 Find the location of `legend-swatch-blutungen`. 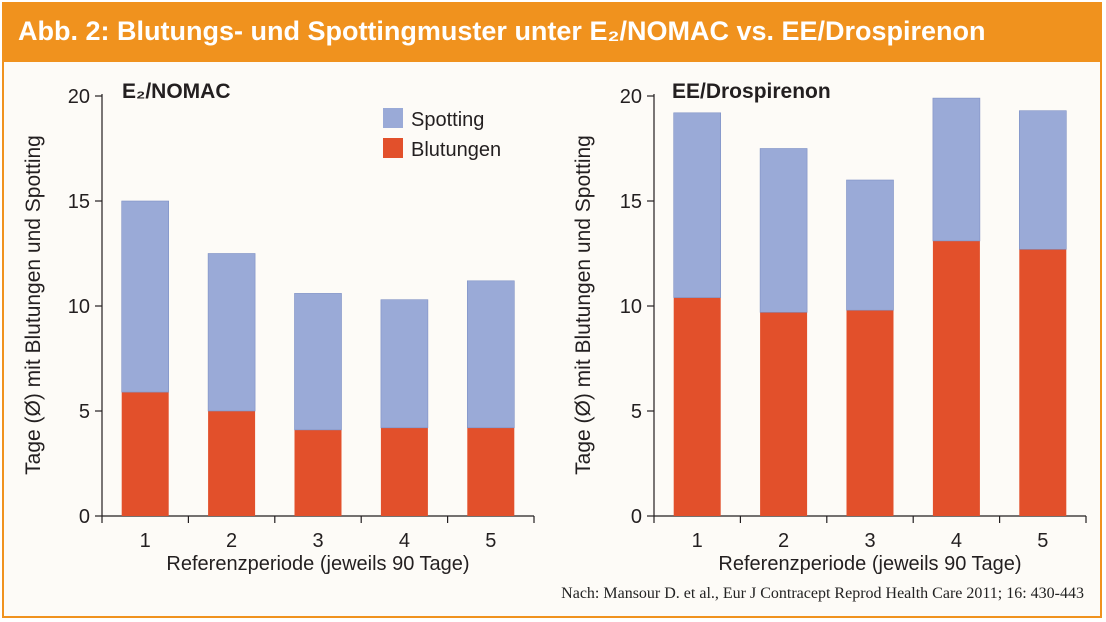

legend-swatch-blutungen is located at coordinates (393, 148).